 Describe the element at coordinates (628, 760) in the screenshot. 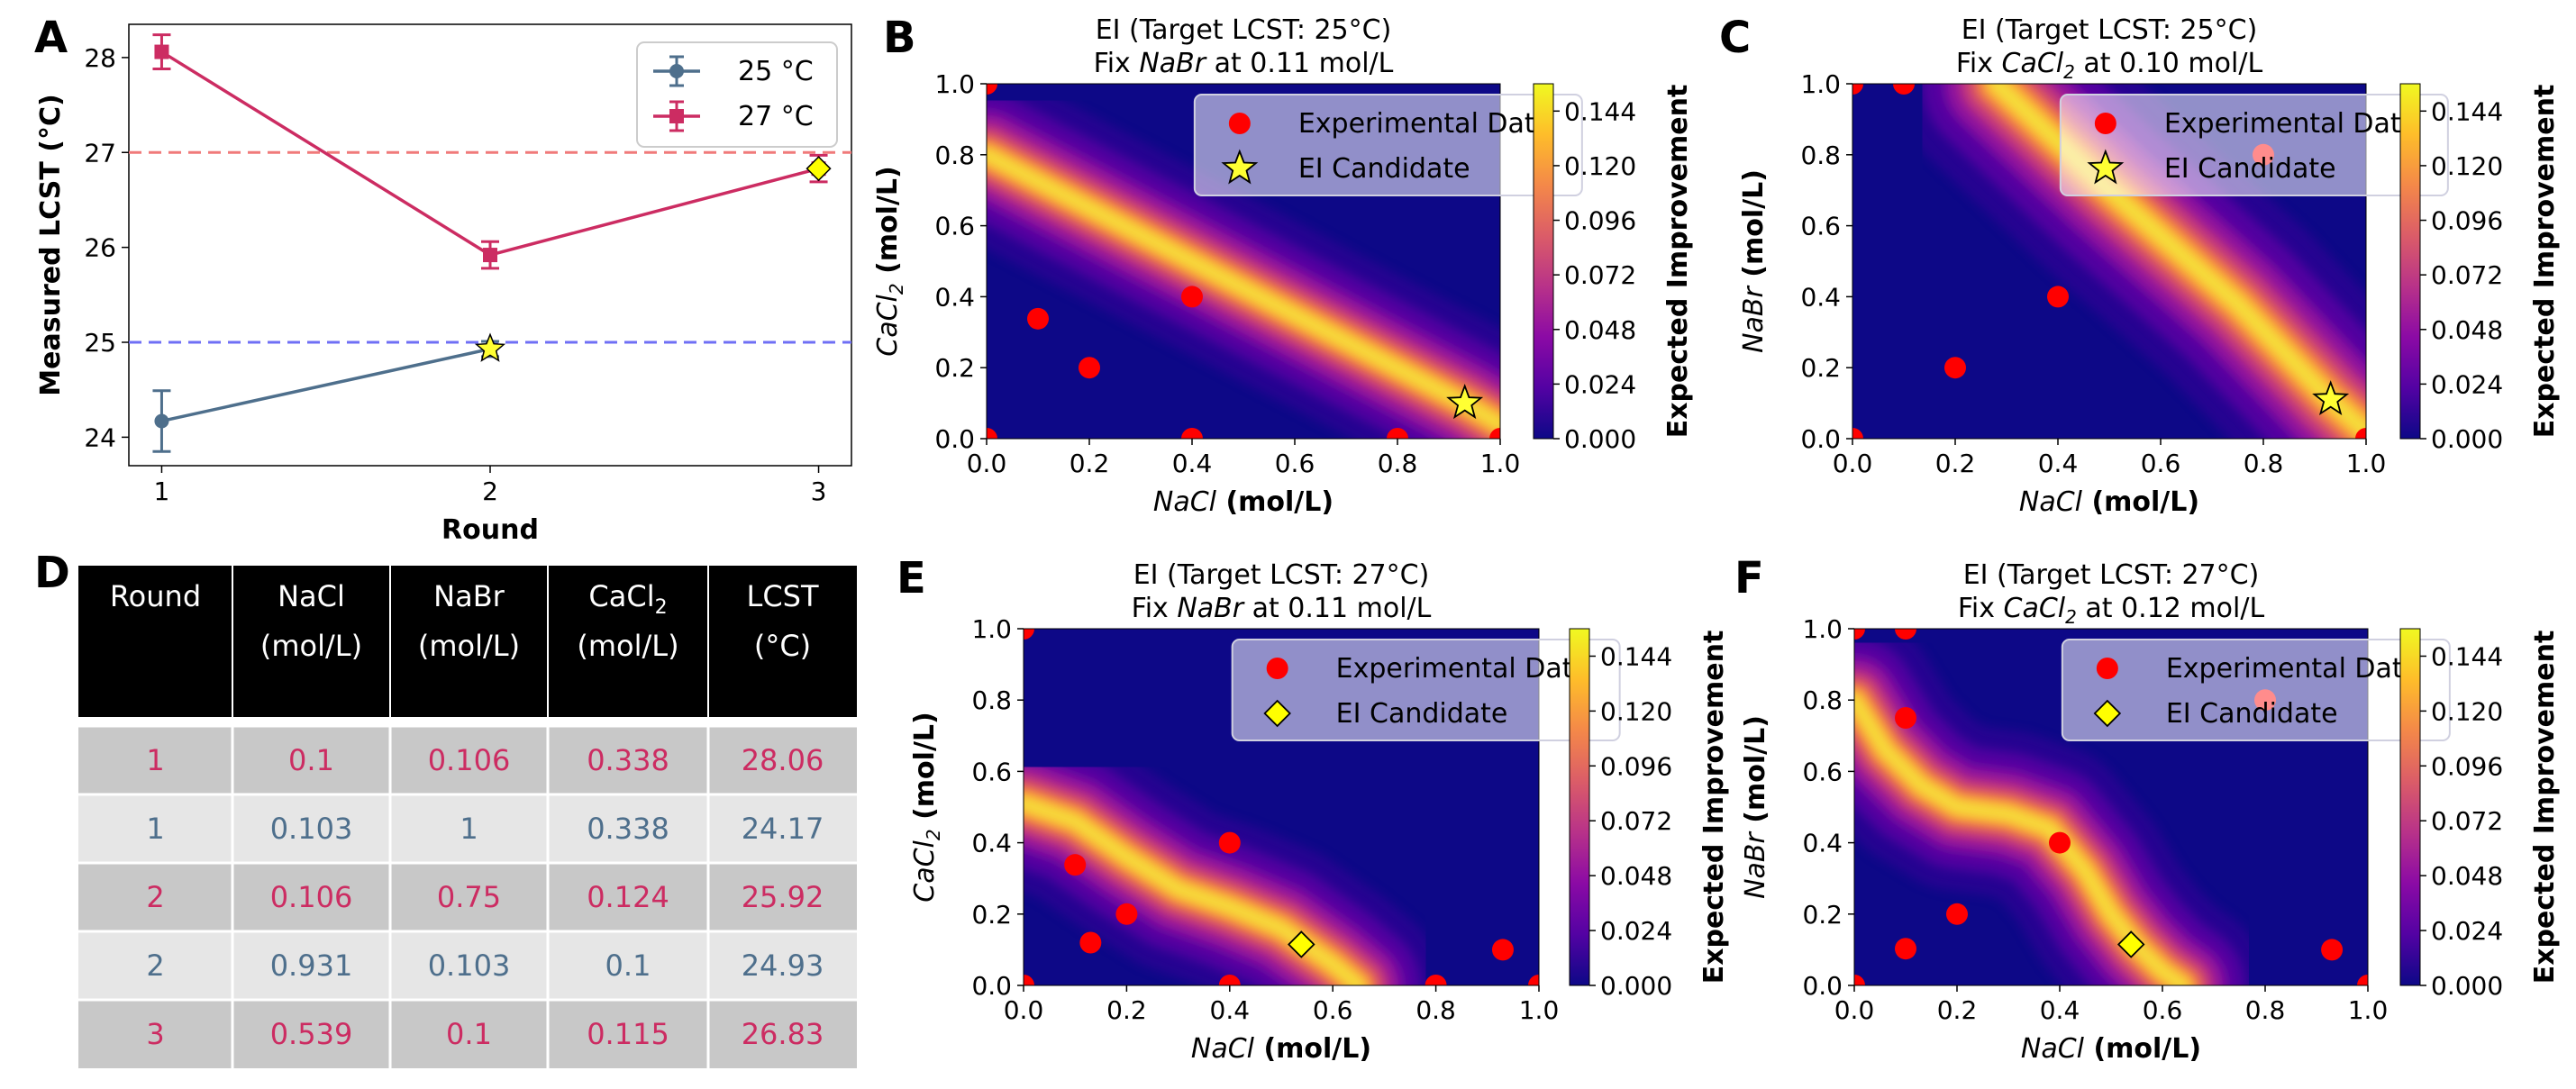

I see `table-cell: 0.338` at that location.